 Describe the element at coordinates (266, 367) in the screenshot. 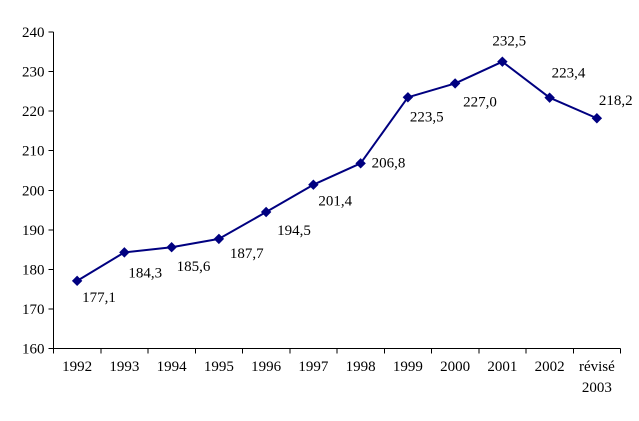

I see `x-tick-label: 1996` at that location.